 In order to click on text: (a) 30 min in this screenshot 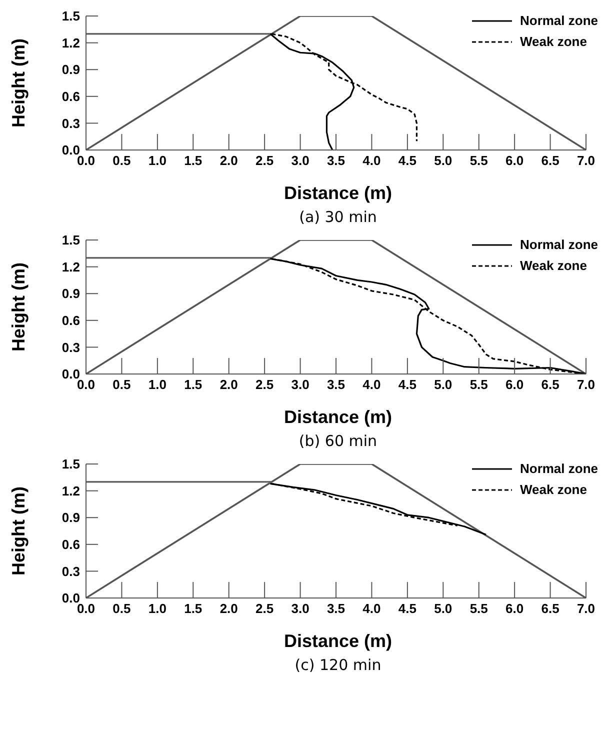, I will do `click(338, 217)`.